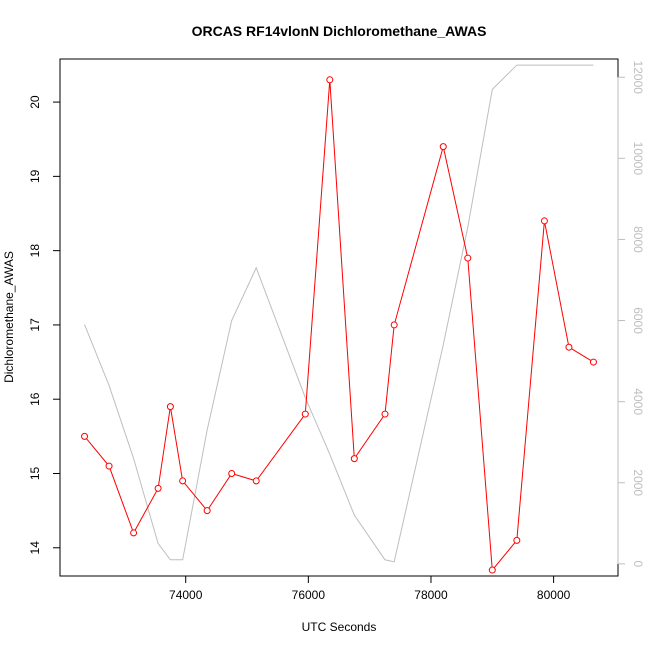  Describe the element at coordinates (431, 595) in the screenshot. I see `x-tick-label: 78000` at that location.